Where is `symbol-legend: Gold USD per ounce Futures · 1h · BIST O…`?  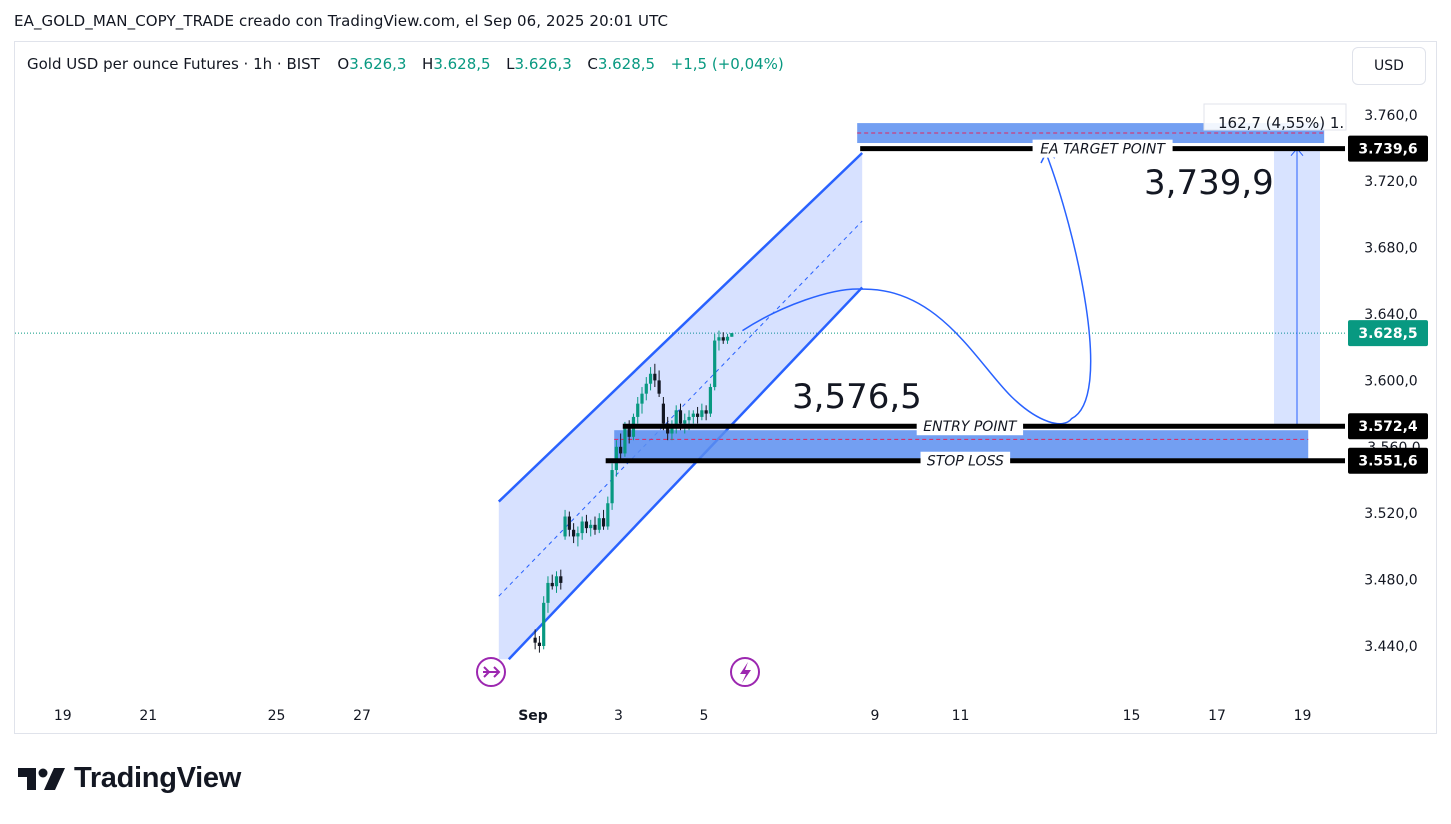
symbol-legend: Gold USD per ounce Futures · 1h · BIST O… is located at coordinates (405, 64).